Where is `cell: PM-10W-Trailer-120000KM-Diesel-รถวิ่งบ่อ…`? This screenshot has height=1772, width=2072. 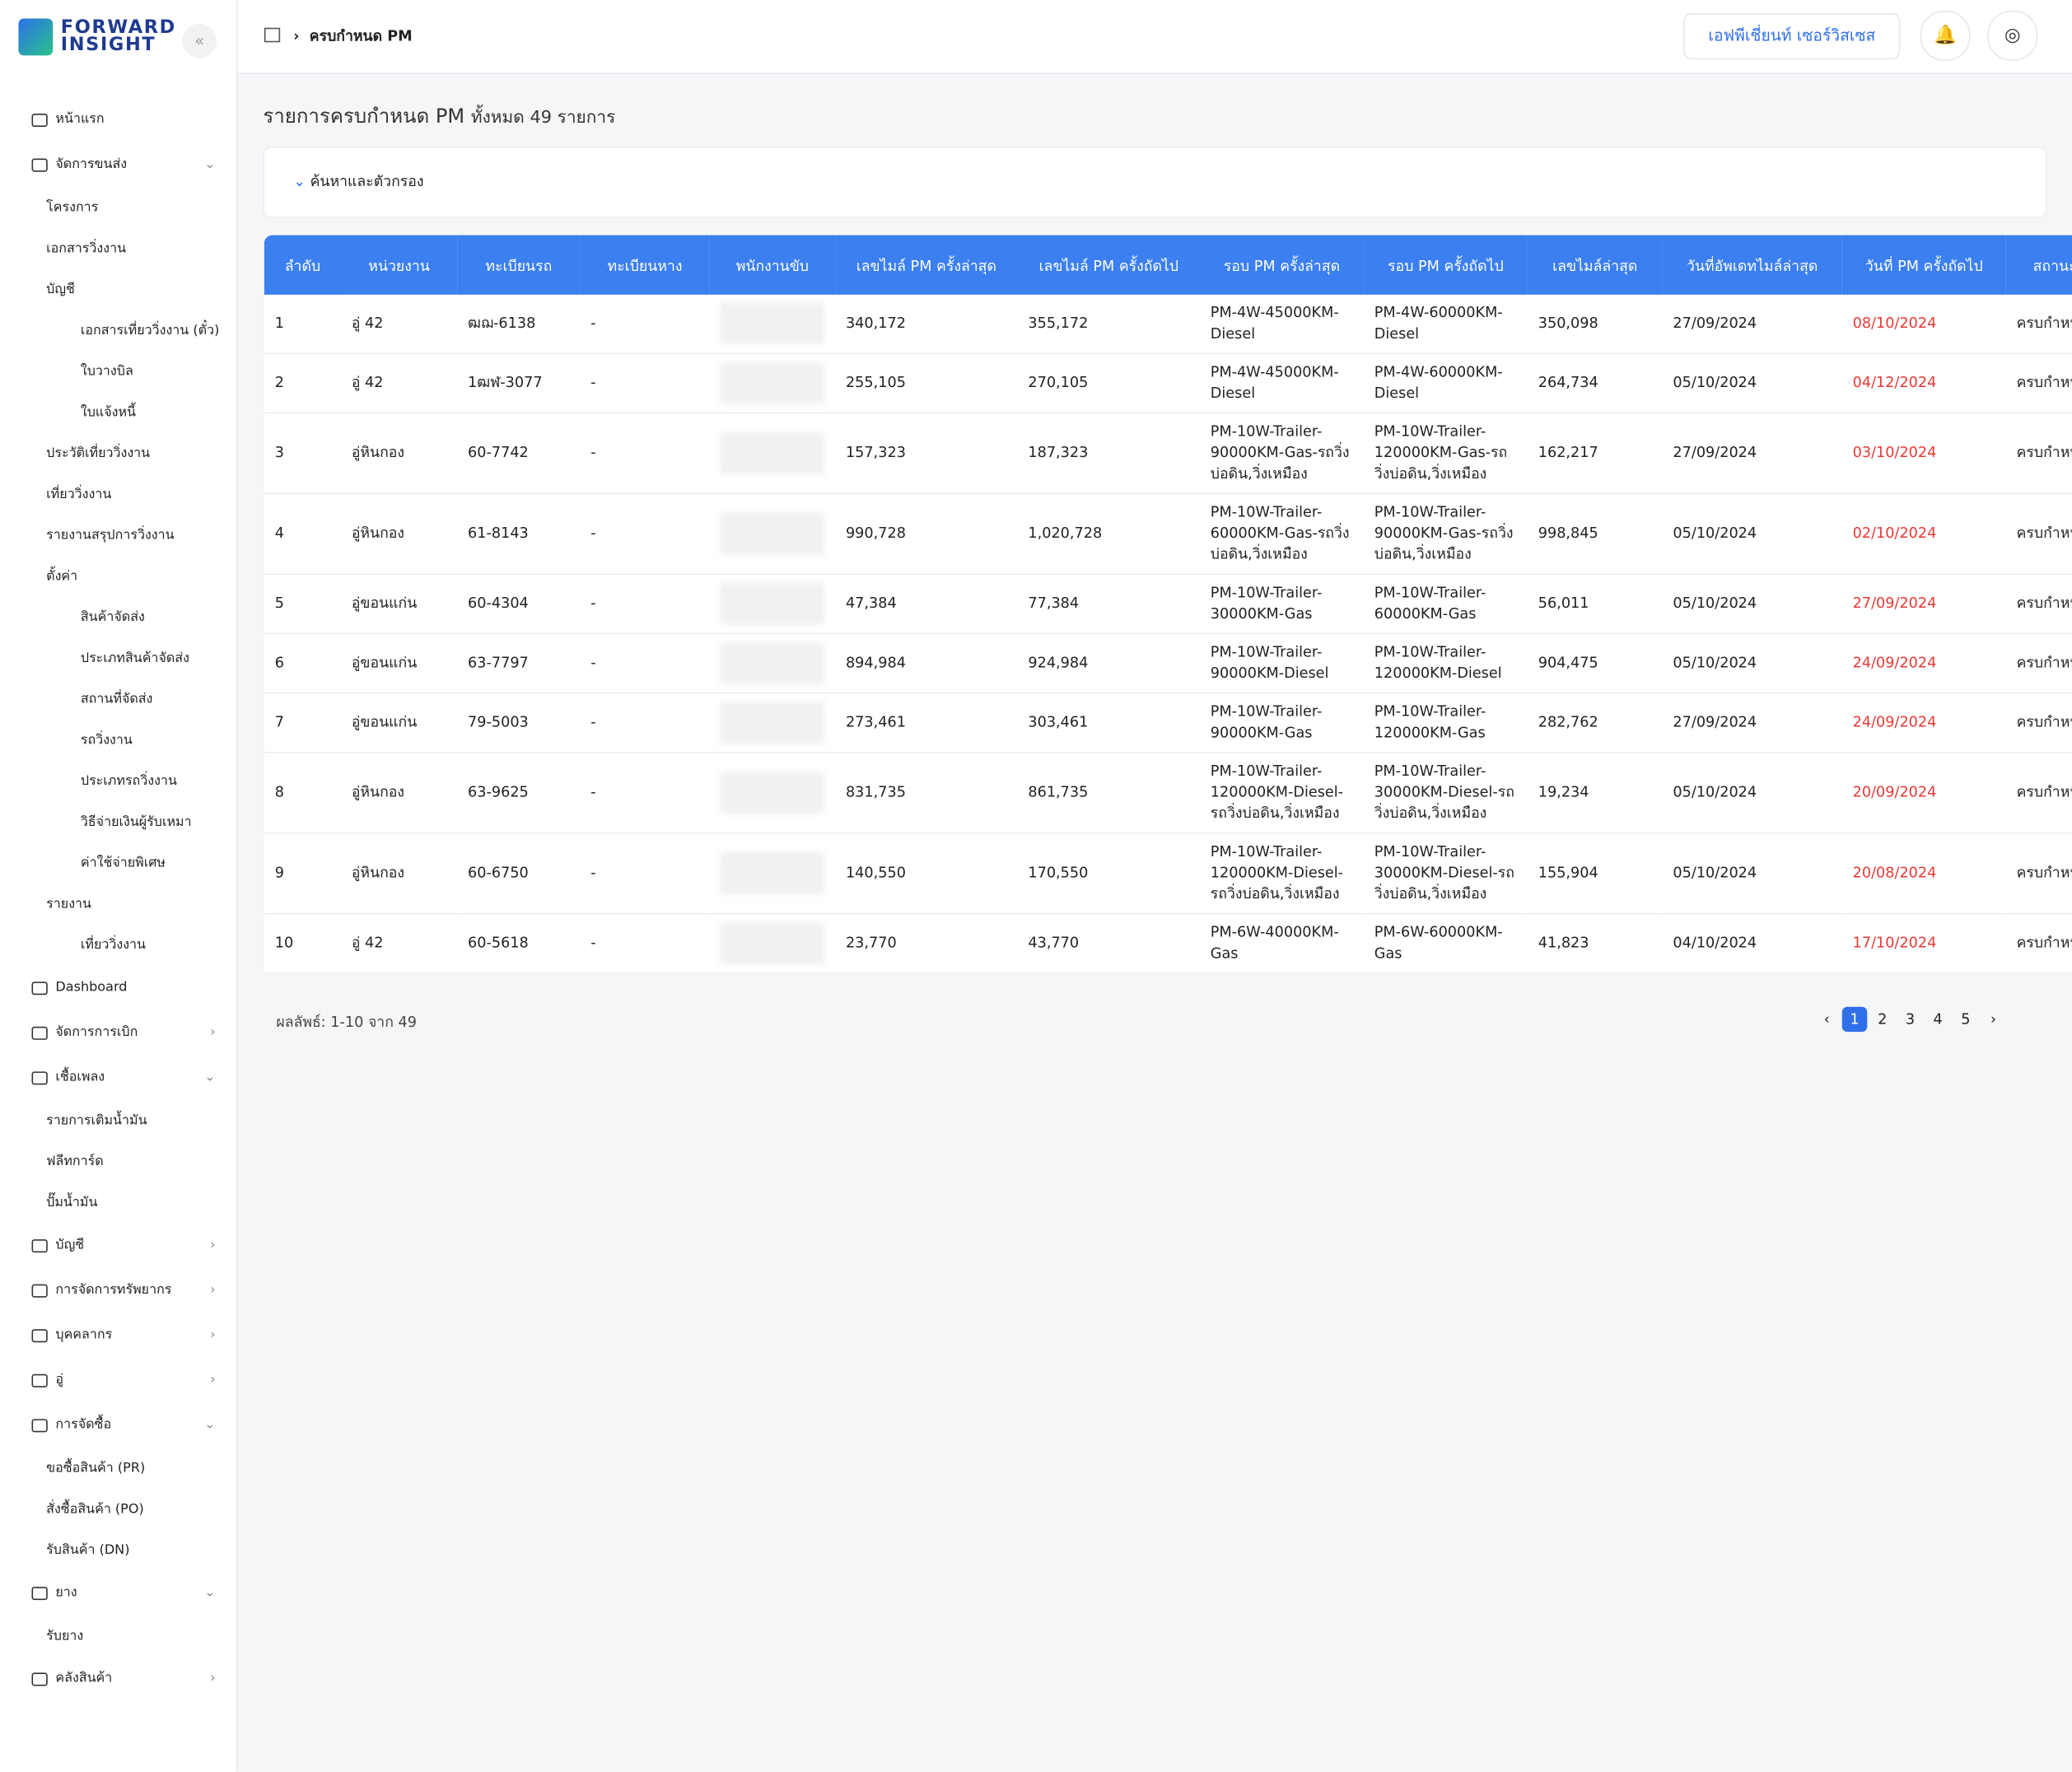 cell: PM-10W-Trailer-120000KM-Diesel-รถวิ่งบ่อ… is located at coordinates (1281, 793).